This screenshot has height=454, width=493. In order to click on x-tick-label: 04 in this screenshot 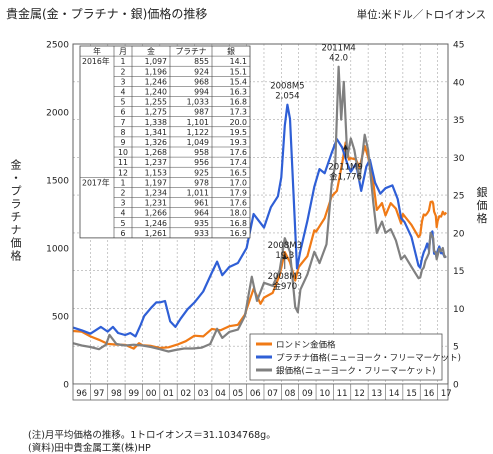, I will do `click(220, 394)`.